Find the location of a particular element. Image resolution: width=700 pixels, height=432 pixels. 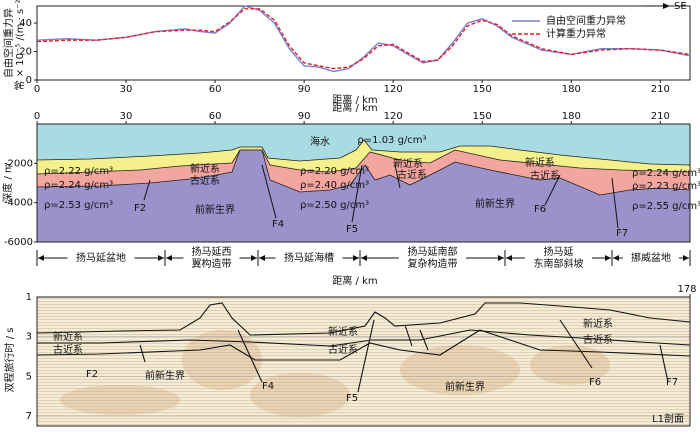

series-line is located at coordinates (363, 39).